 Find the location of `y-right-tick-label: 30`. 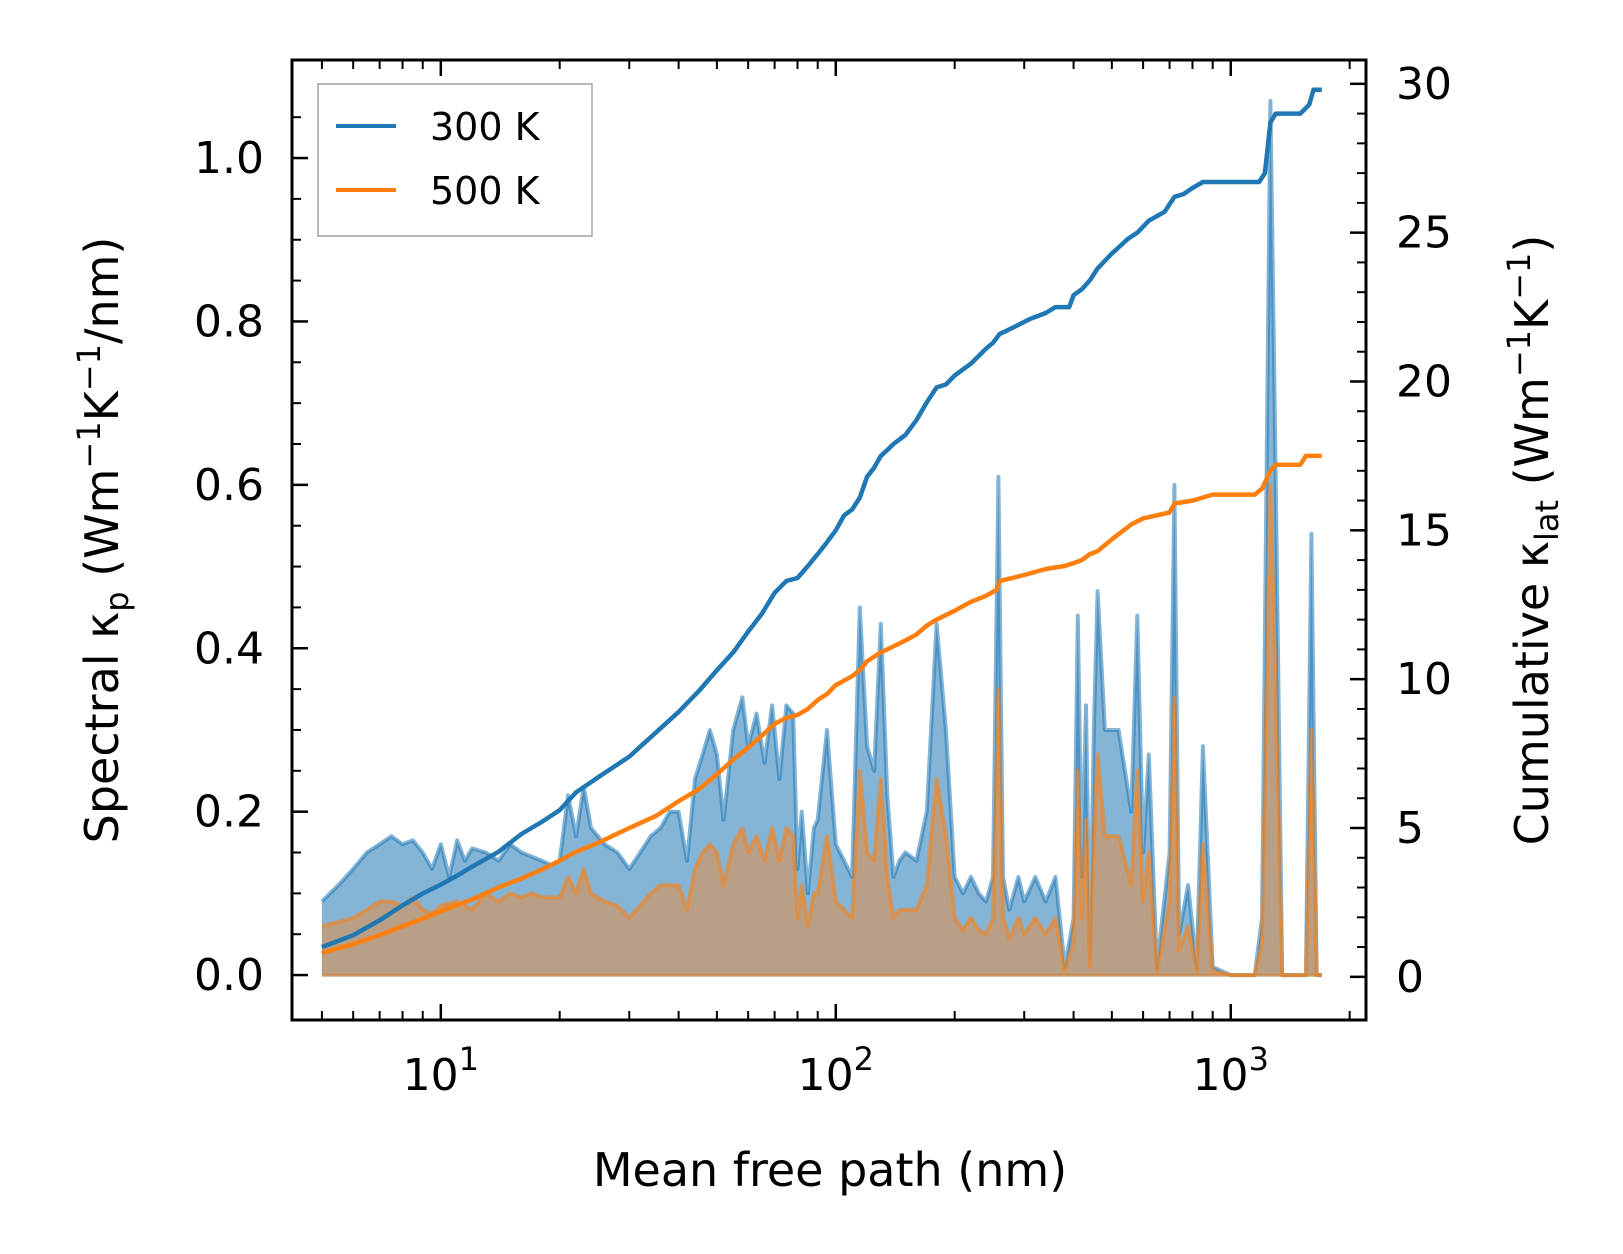

y-right-tick-label: 30 is located at coordinates (1424, 84).